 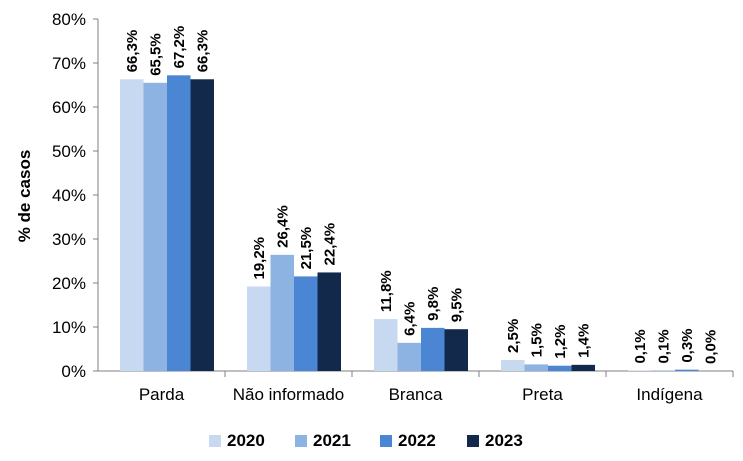 What do you see at coordinates (473, 441) in the screenshot?
I see `legend-swatch-2023` at bounding box center [473, 441].